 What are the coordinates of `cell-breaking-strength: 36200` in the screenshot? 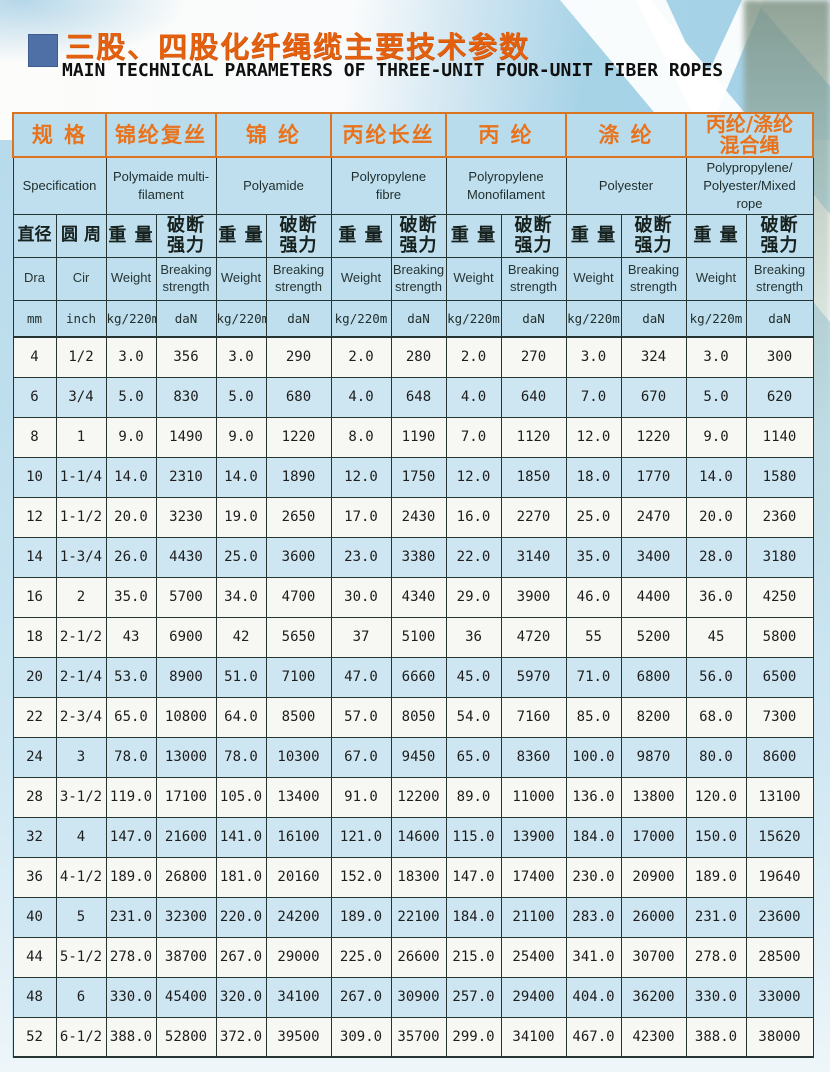 It's located at (653, 997).